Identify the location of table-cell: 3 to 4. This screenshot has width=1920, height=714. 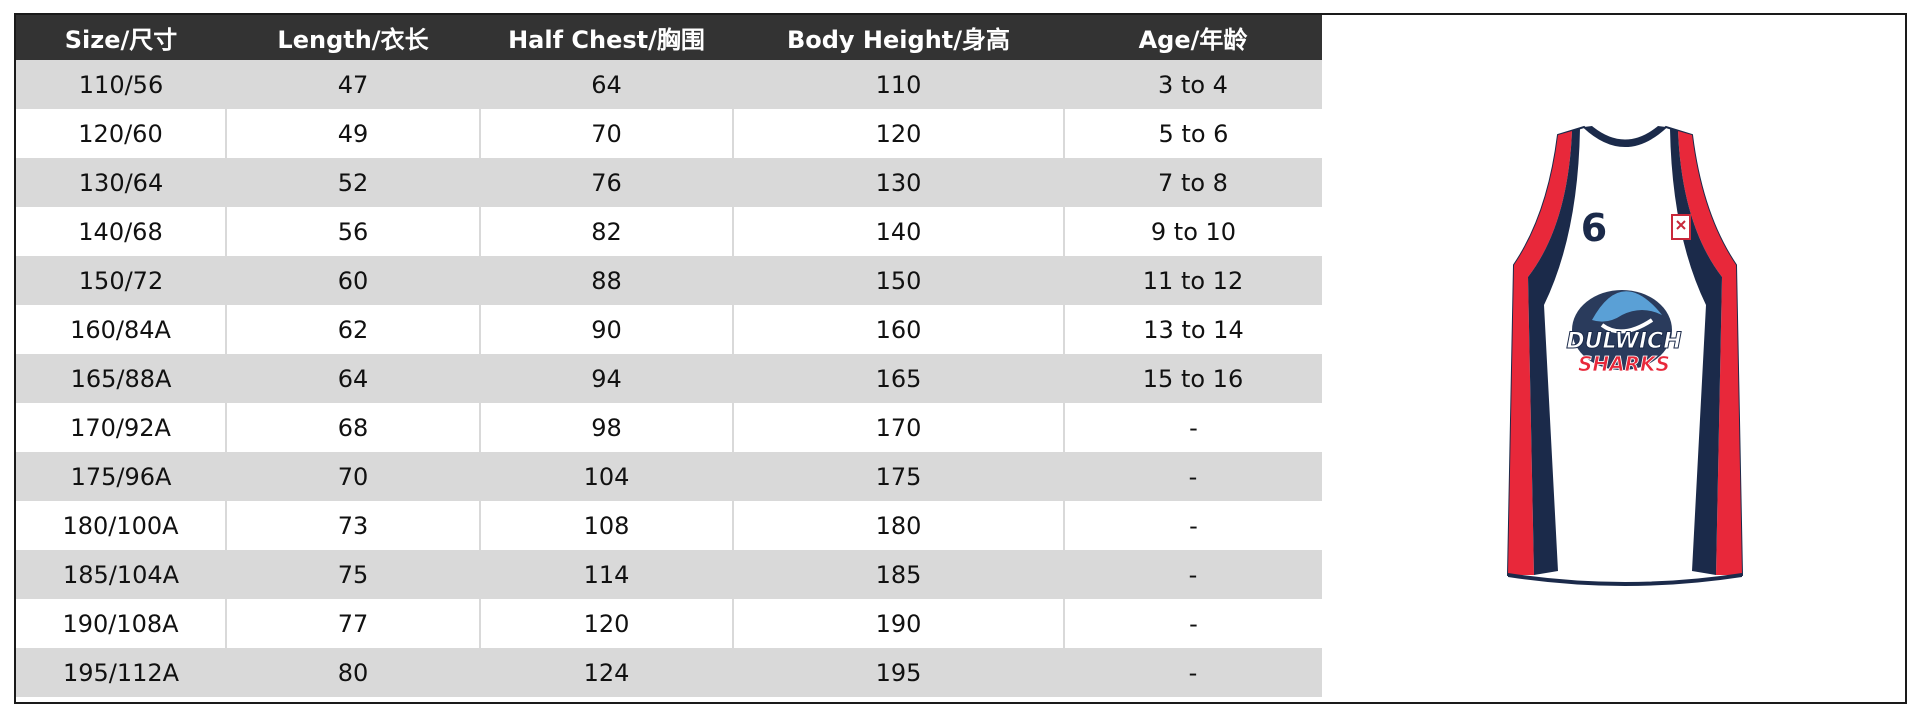
(1193, 84).